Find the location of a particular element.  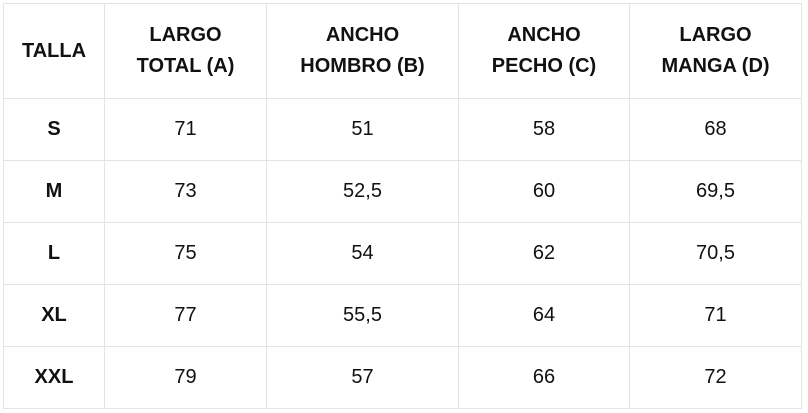

value-cell: 62 is located at coordinates (544, 253).